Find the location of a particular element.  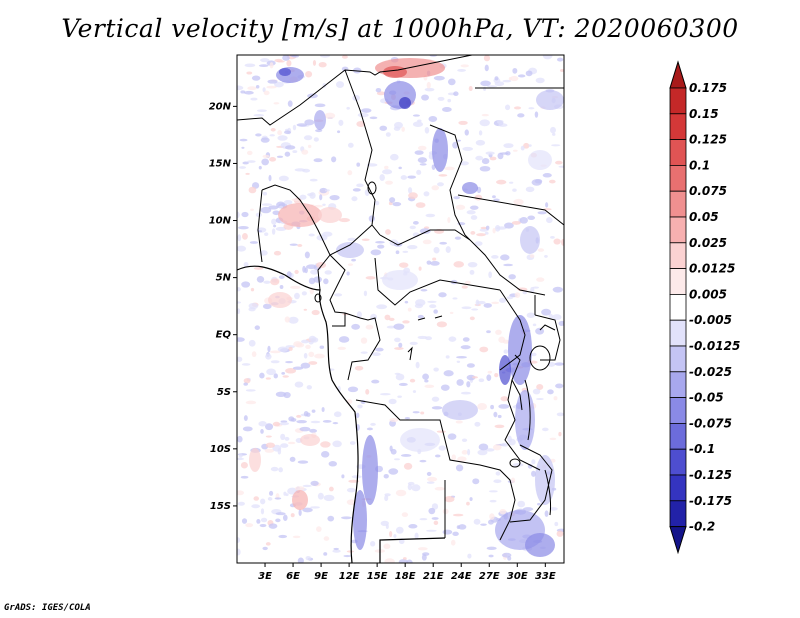

colorbar-label: -0.2 is located at coordinates (702, 527).